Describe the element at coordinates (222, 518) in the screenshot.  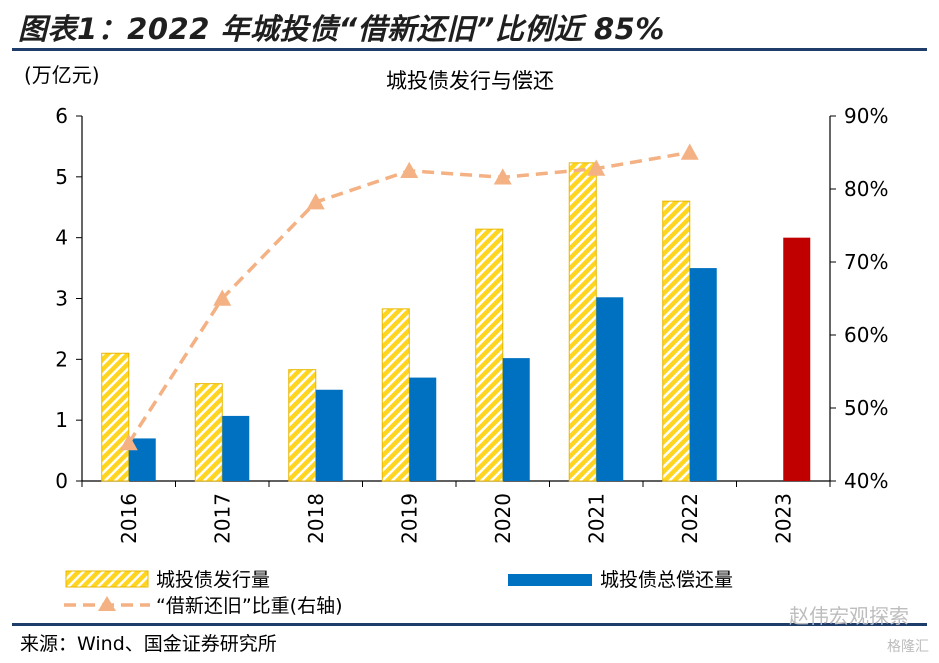
I see `x-tick-label: 2017` at that location.